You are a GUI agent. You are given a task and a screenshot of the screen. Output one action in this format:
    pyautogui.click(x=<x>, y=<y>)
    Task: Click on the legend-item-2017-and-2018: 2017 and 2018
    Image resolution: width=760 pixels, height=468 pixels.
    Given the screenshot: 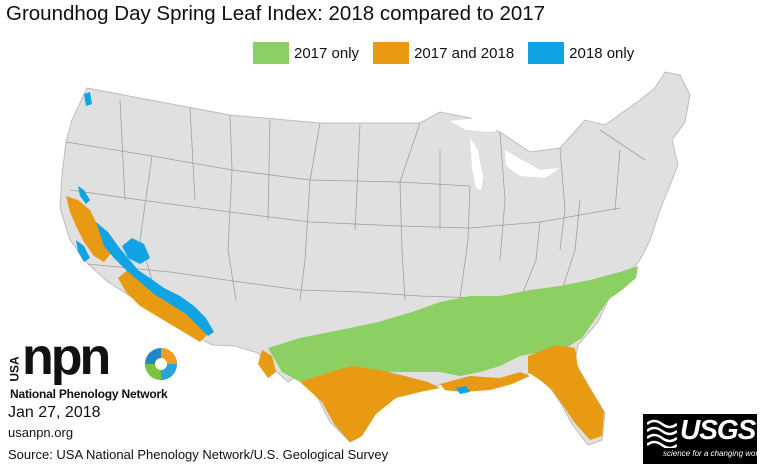 What is the action you would take?
    pyautogui.click(x=443, y=53)
    